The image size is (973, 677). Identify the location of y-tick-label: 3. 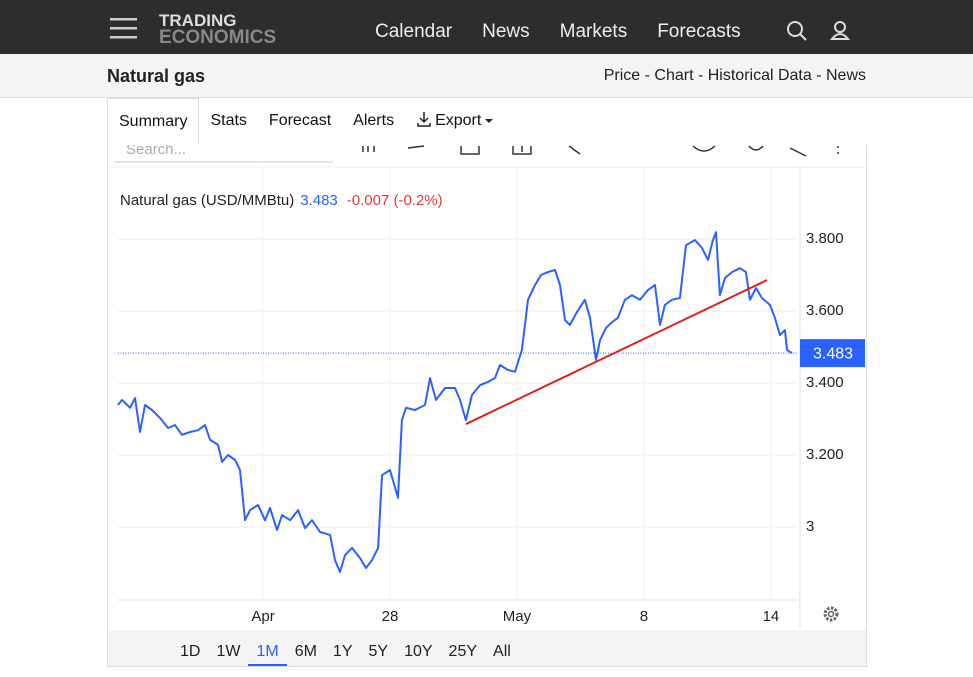
(810, 526).